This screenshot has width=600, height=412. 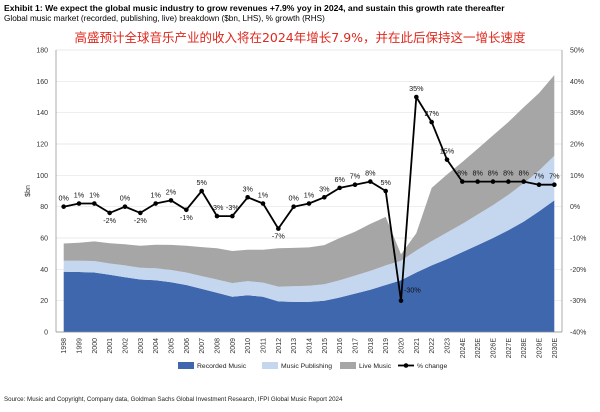 What do you see at coordinates (412, 290) in the screenshot?
I see `growth-data-label: -30%` at bounding box center [412, 290].